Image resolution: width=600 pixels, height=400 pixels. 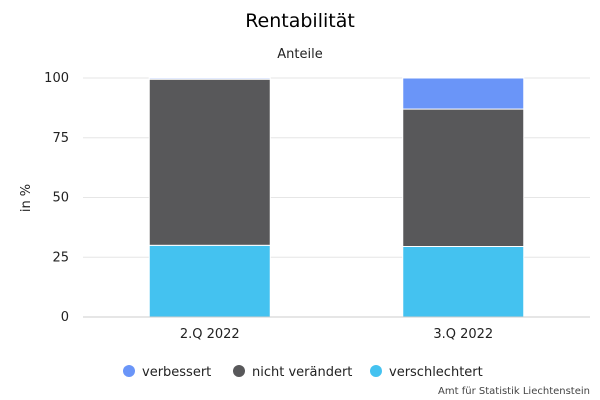 I want to click on x-tick-label: 3.Q 2022, so click(x=463, y=334).